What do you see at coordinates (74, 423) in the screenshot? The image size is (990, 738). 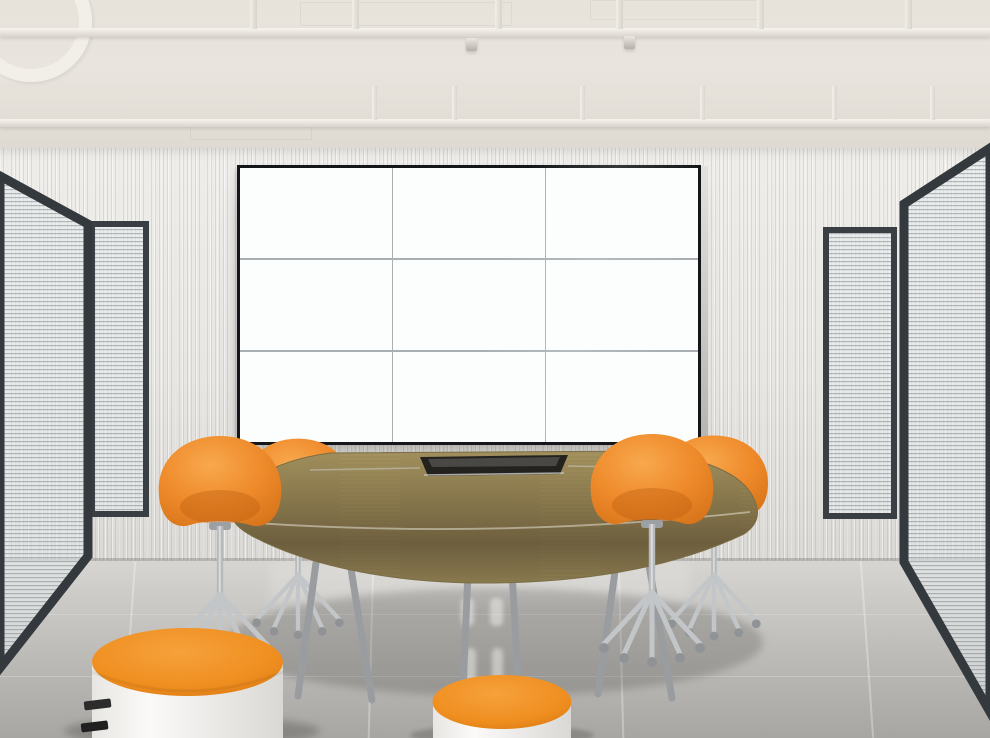 I see `glass-partition-left` at bounding box center [74, 423].